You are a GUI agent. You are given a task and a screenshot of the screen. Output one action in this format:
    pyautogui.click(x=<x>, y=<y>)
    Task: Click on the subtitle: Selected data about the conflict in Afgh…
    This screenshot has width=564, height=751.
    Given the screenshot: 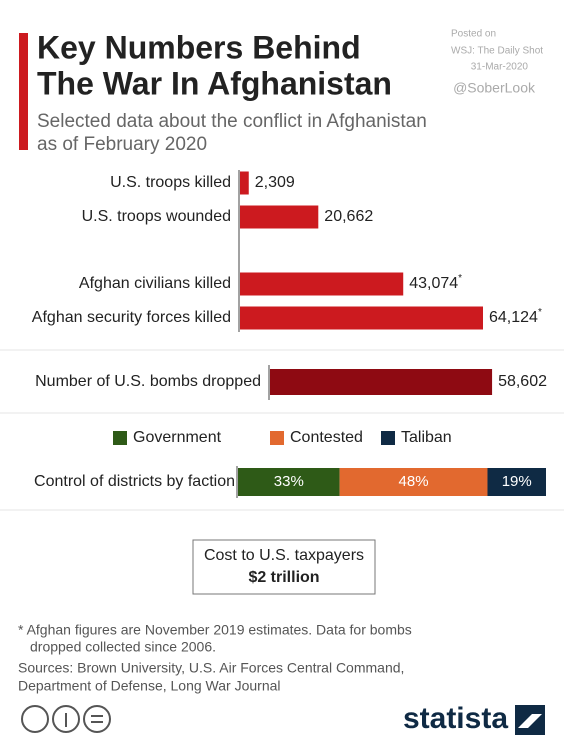 What is the action you would take?
    pyautogui.click(x=232, y=121)
    